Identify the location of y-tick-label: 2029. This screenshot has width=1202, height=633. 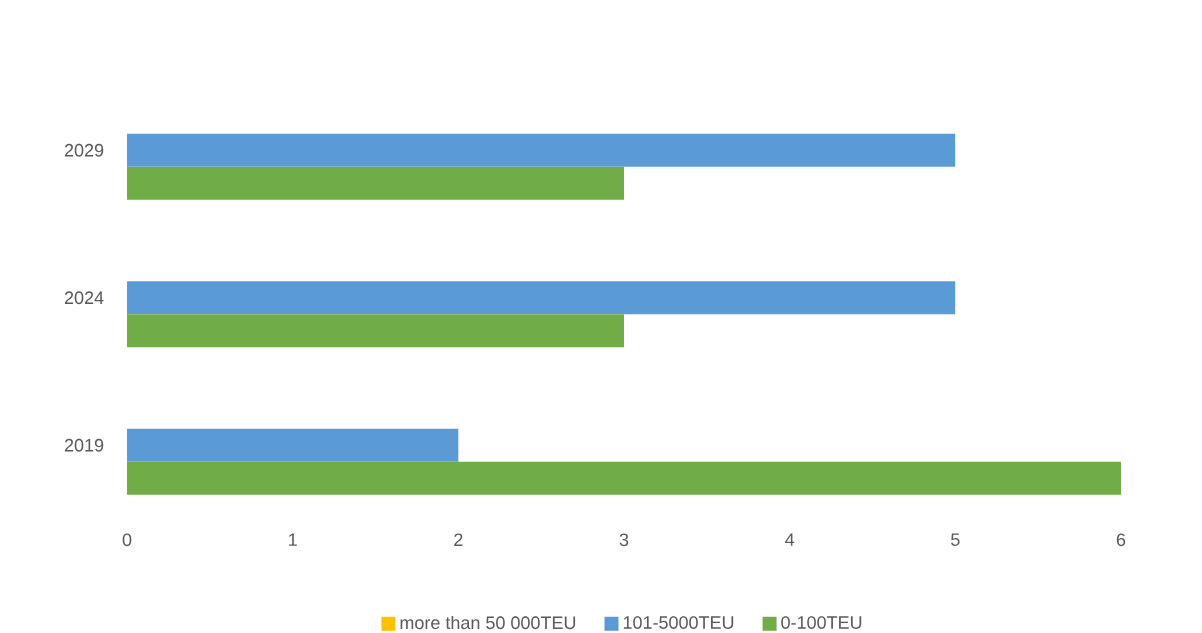
(84, 150).